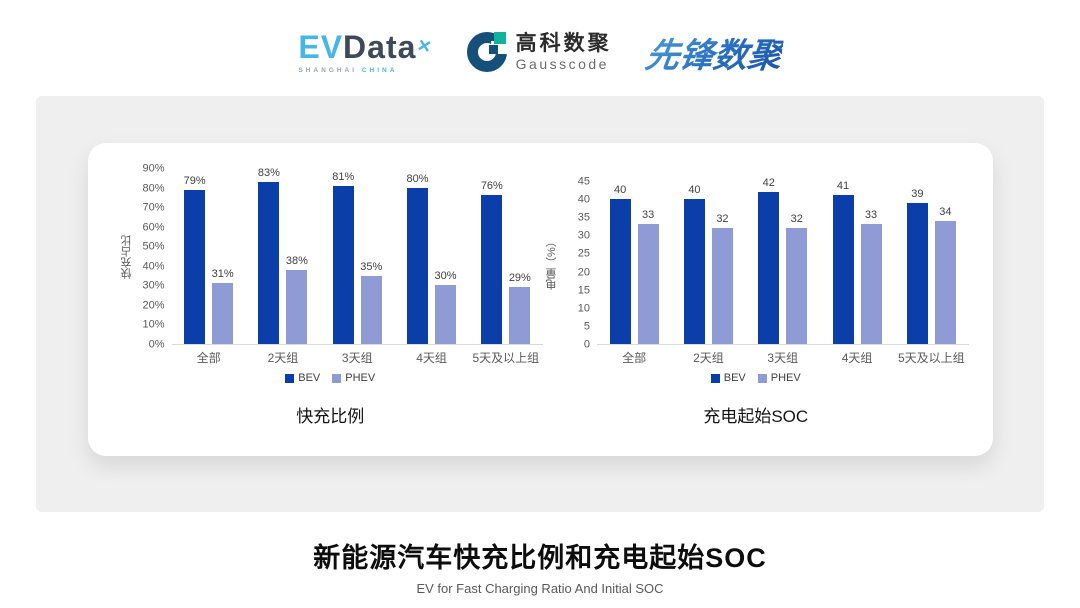 This screenshot has height=608, width=1080. Describe the element at coordinates (446, 307) in the screenshot. I see `bar-phev: 30%` at that location.